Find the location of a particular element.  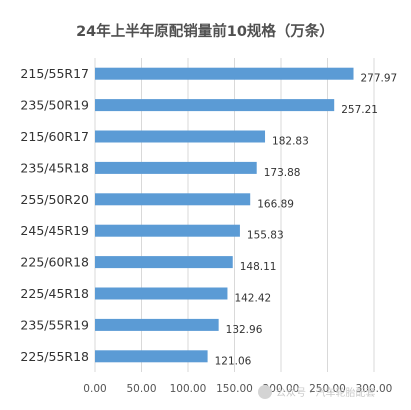

data-label: 173.88 is located at coordinates (282, 173).